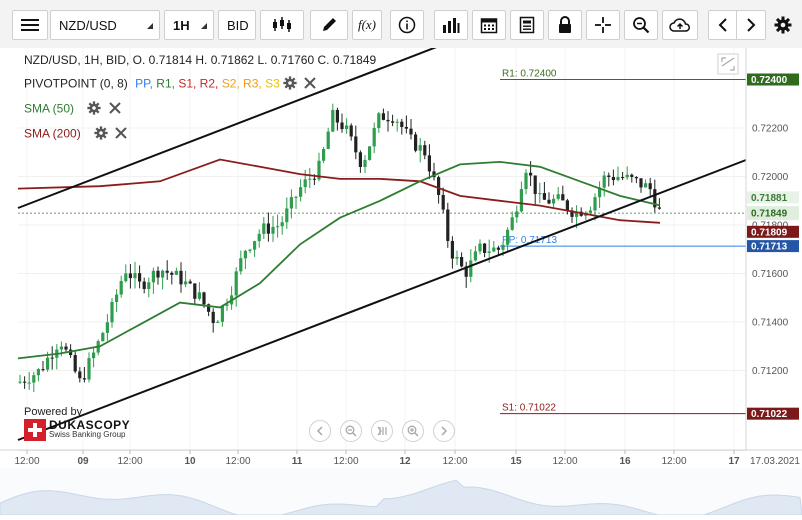 The width and height of the screenshot is (802, 520). What do you see at coordinates (310, 84) in the screenshot?
I see `pivot-remove-button` at bounding box center [310, 84].